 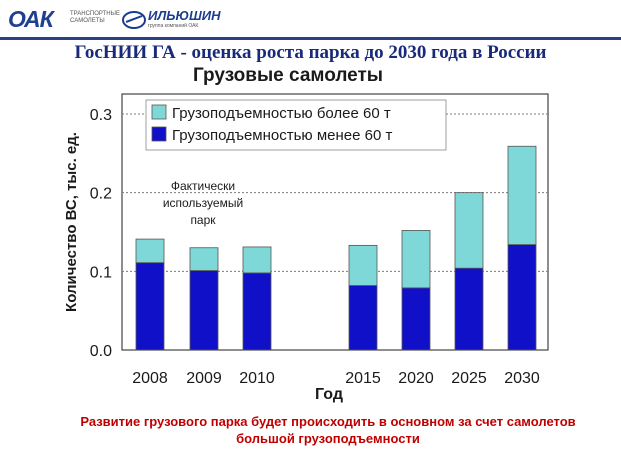 I want to click on legend-label: Грузоподъемностью более 60 т, so click(x=281, y=113).